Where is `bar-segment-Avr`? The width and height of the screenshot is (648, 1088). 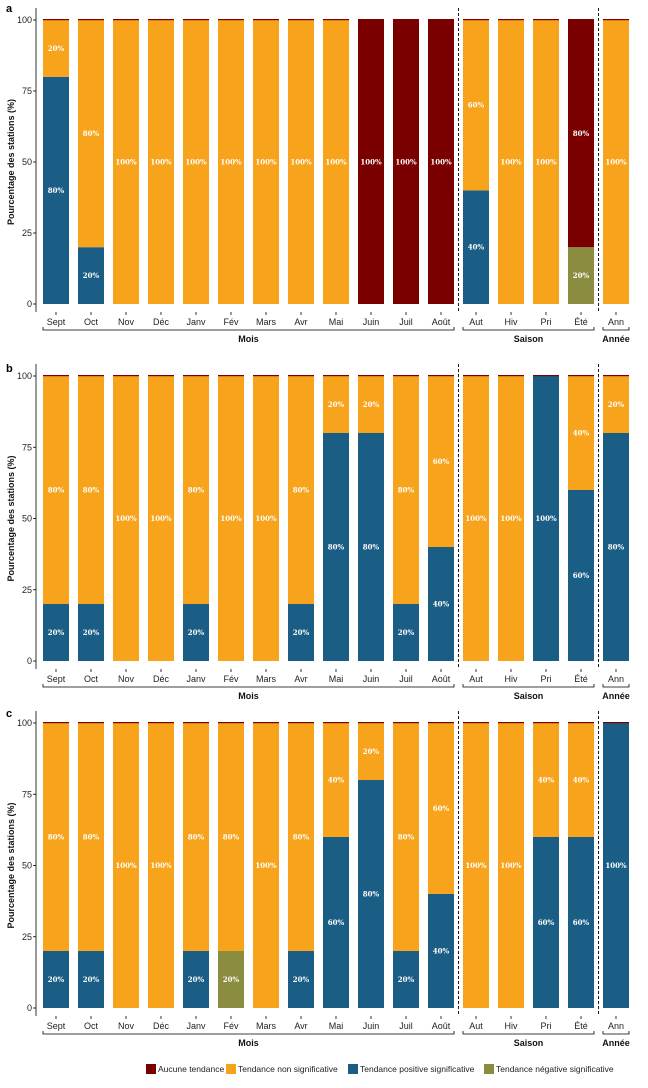
bar-segment-Avr is located at coordinates (301, 632).